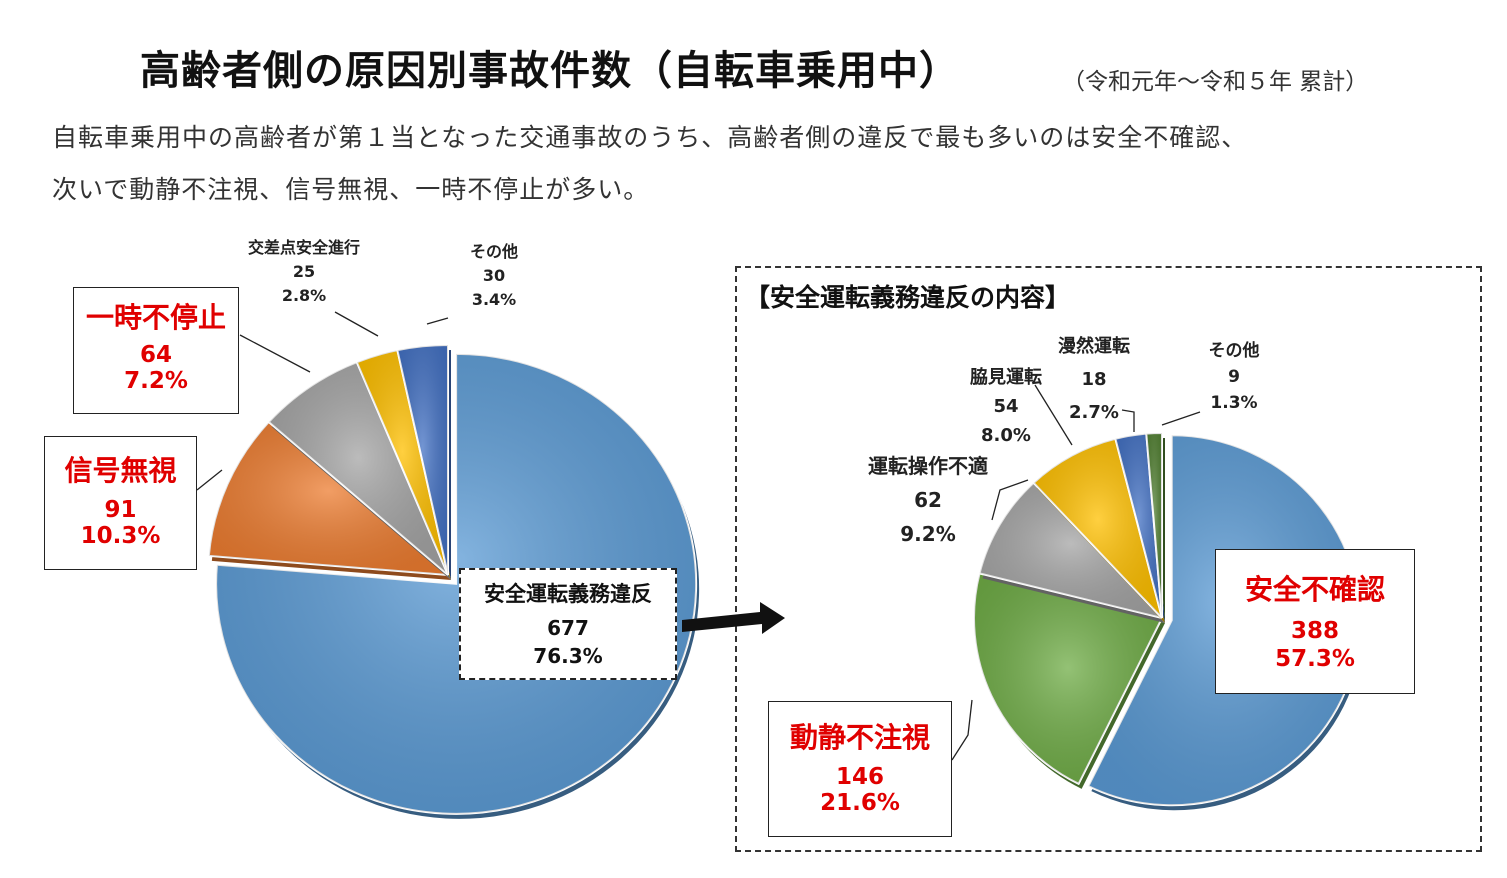 Image resolution: width=1507 pixels, height=878 pixels. Describe the element at coordinates (1010, 500) in the screenshot. I see `leader-line-unten` at that location.